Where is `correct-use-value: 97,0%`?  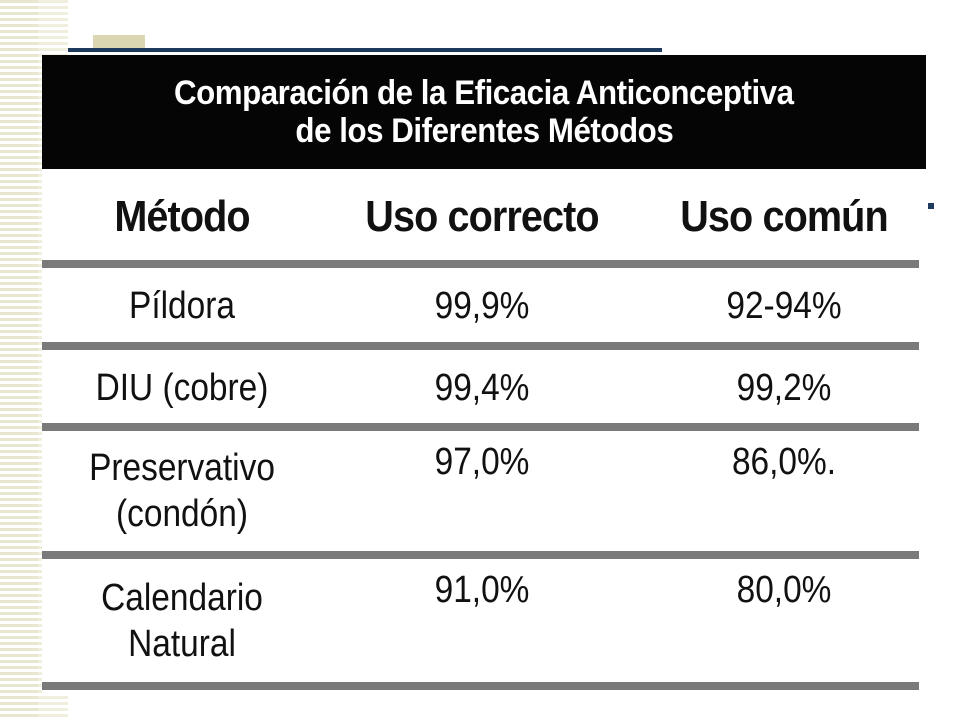 correct-use-value: 97,0% is located at coordinates (482, 462).